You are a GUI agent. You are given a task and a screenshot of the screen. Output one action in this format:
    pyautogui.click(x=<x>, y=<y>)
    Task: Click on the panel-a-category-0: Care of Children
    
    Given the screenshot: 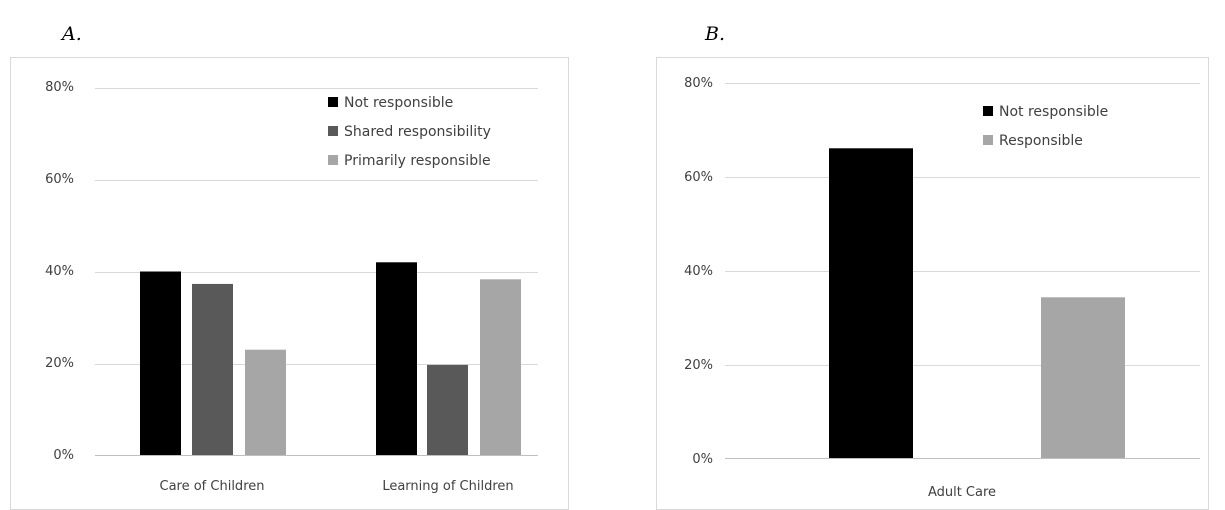 What is the action you would take?
    pyautogui.click(x=212, y=486)
    